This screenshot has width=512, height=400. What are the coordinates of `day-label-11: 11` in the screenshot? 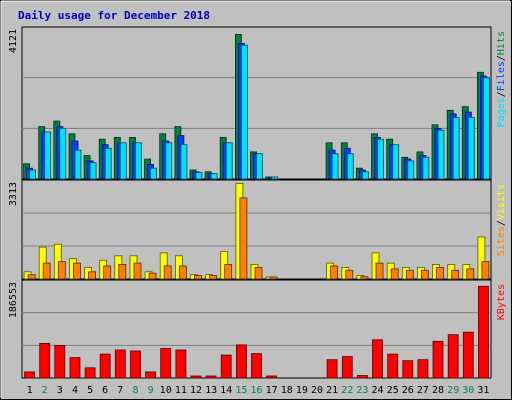 It's located at (181, 390).